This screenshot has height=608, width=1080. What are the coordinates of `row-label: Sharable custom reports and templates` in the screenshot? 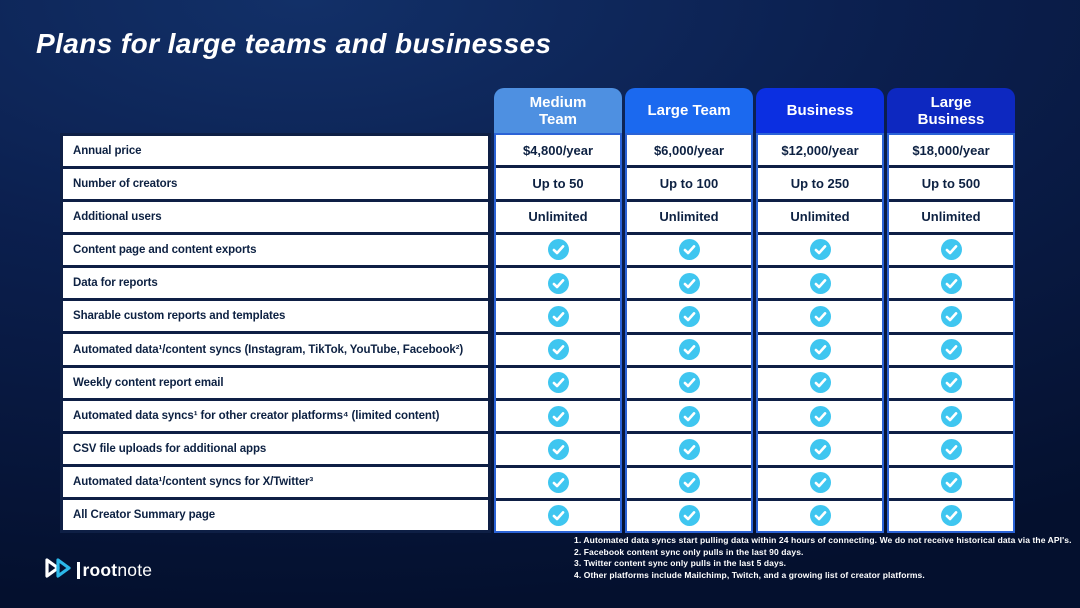 It's located at (275, 316).